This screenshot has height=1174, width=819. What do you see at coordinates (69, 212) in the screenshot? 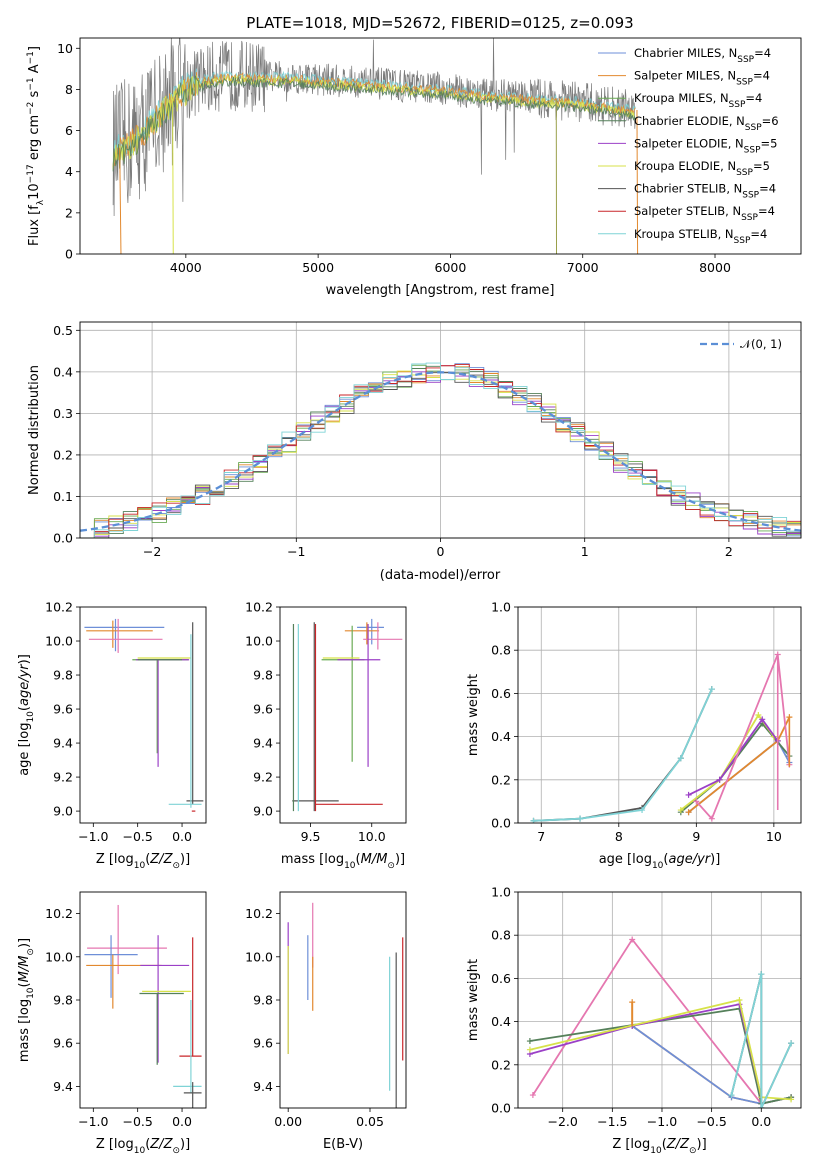
I see `y-tick-label: 2` at bounding box center [69, 212].